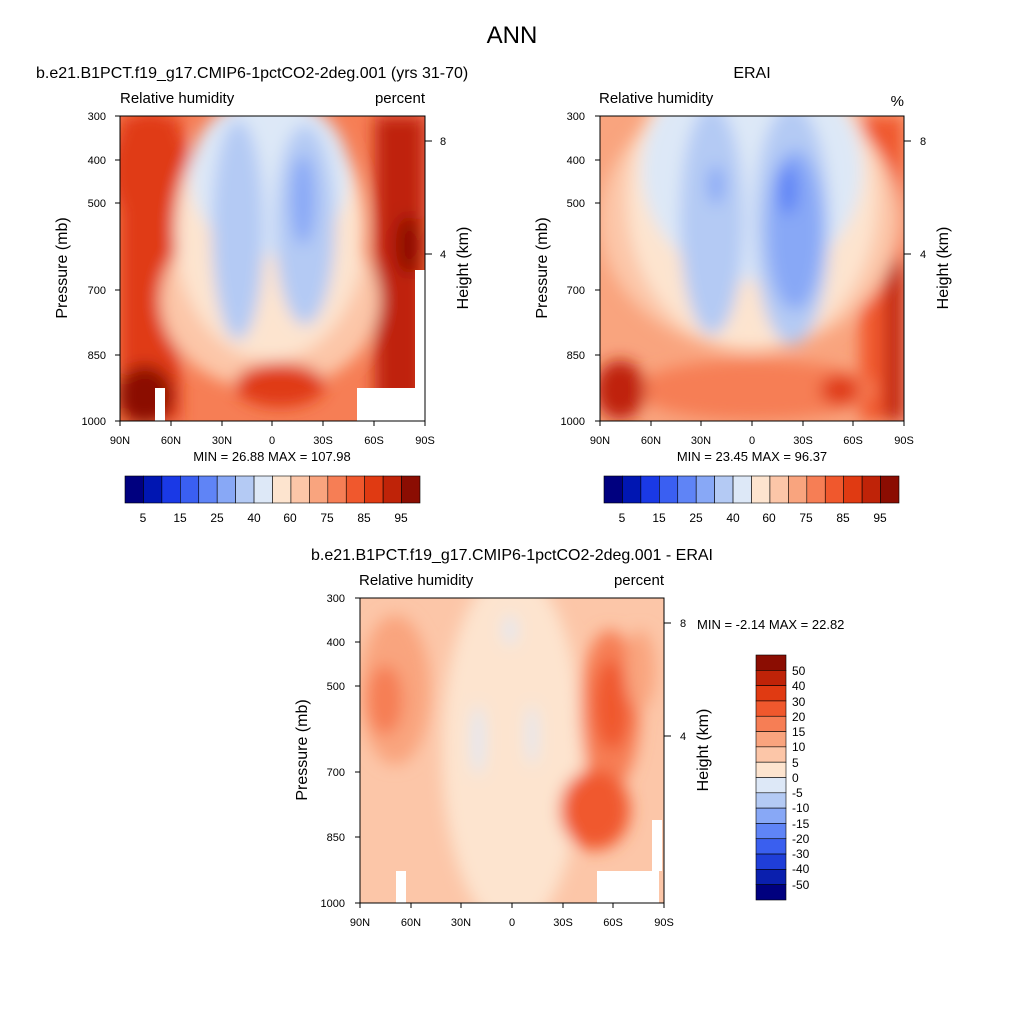 This screenshot has height=1024, width=1024. What do you see at coordinates (401, 518) in the screenshot?
I see `colorbar-tick-label: 95` at bounding box center [401, 518].